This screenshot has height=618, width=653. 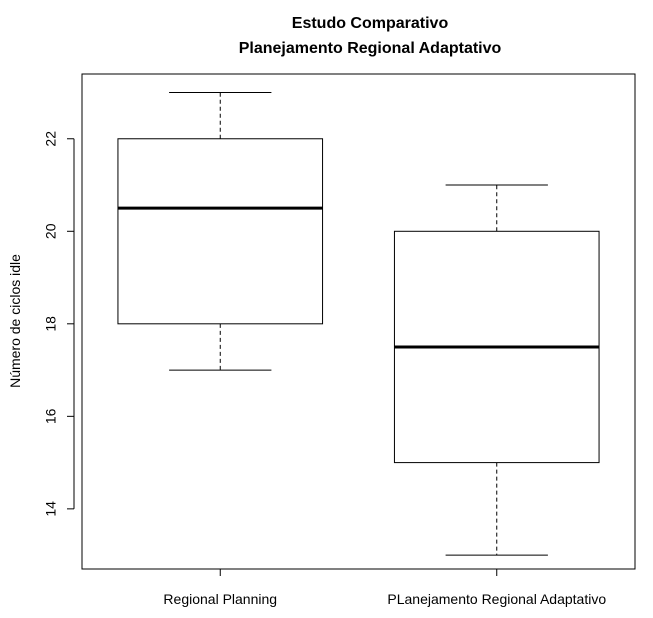 What do you see at coordinates (220, 231) in the screenshot?
I see `box-0-iqr` at bounding box center [220, 231].